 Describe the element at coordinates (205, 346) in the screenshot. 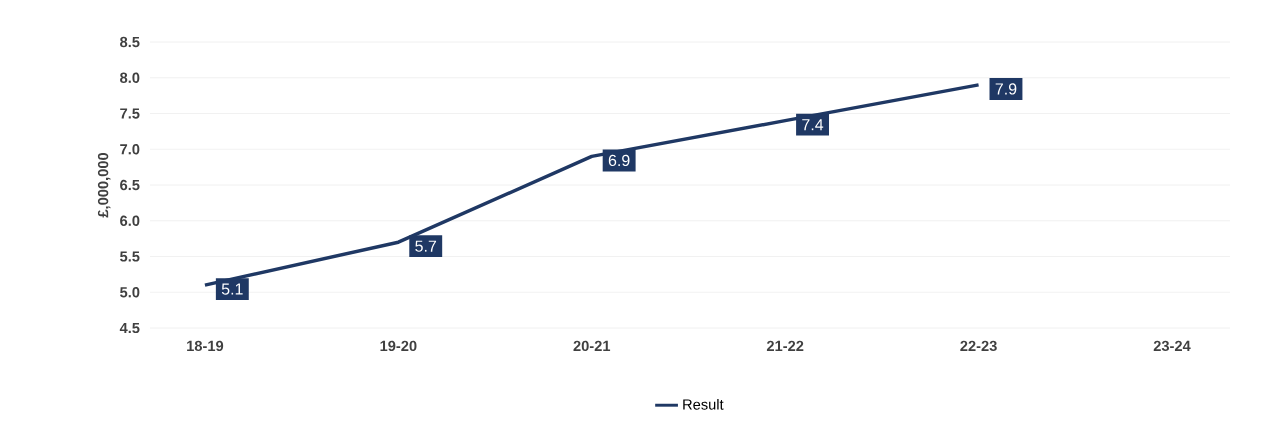

I see `x-tick-label: 18-19` at that location.